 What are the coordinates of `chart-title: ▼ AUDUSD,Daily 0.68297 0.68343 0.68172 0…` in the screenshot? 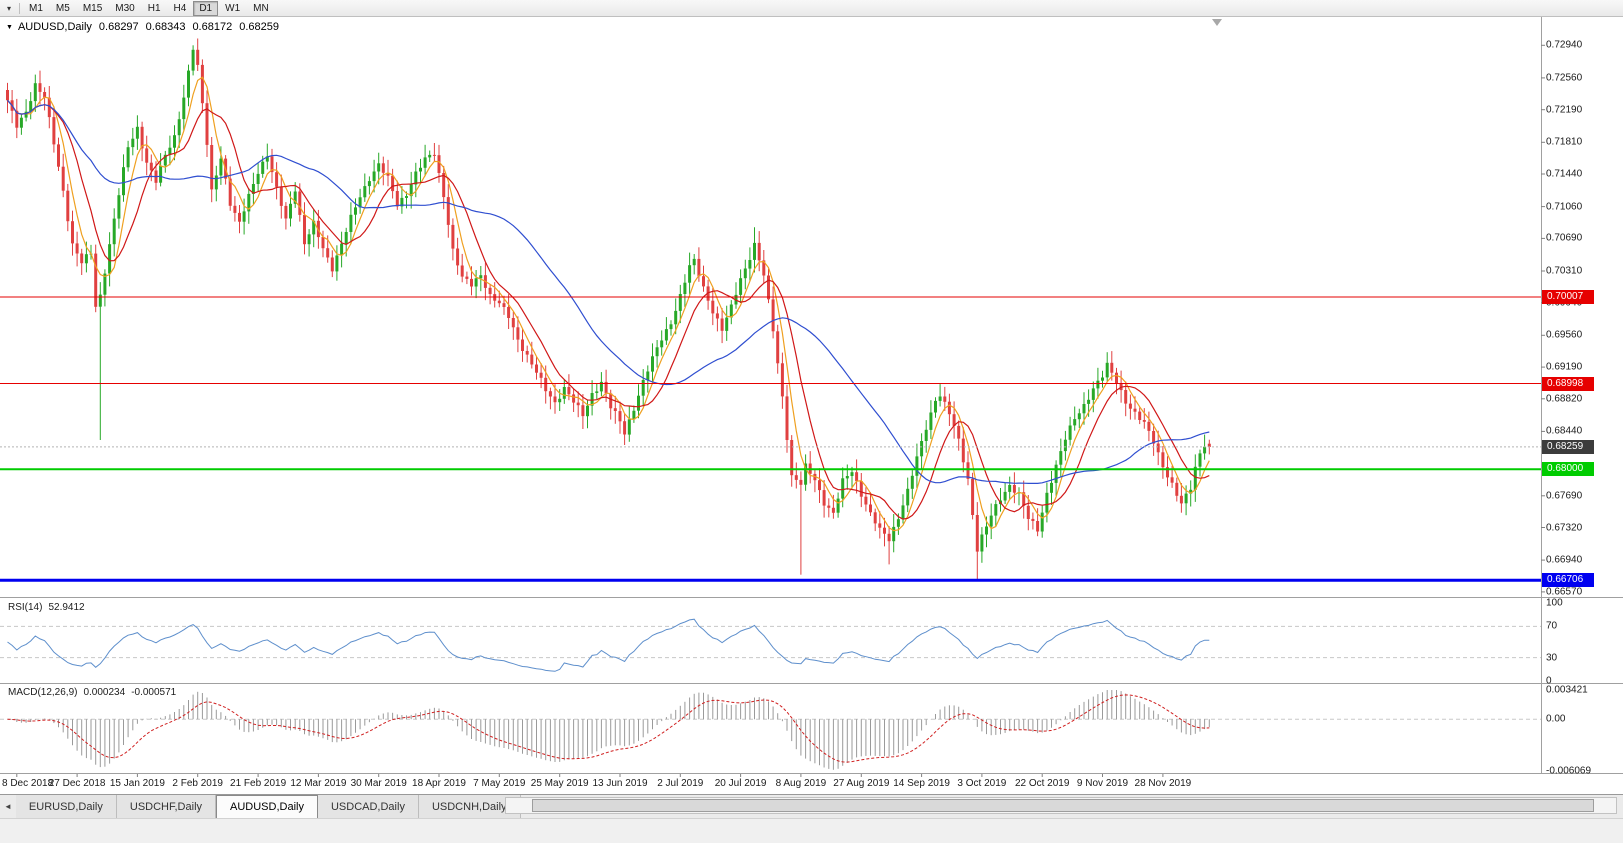 It's located at (142, 27).